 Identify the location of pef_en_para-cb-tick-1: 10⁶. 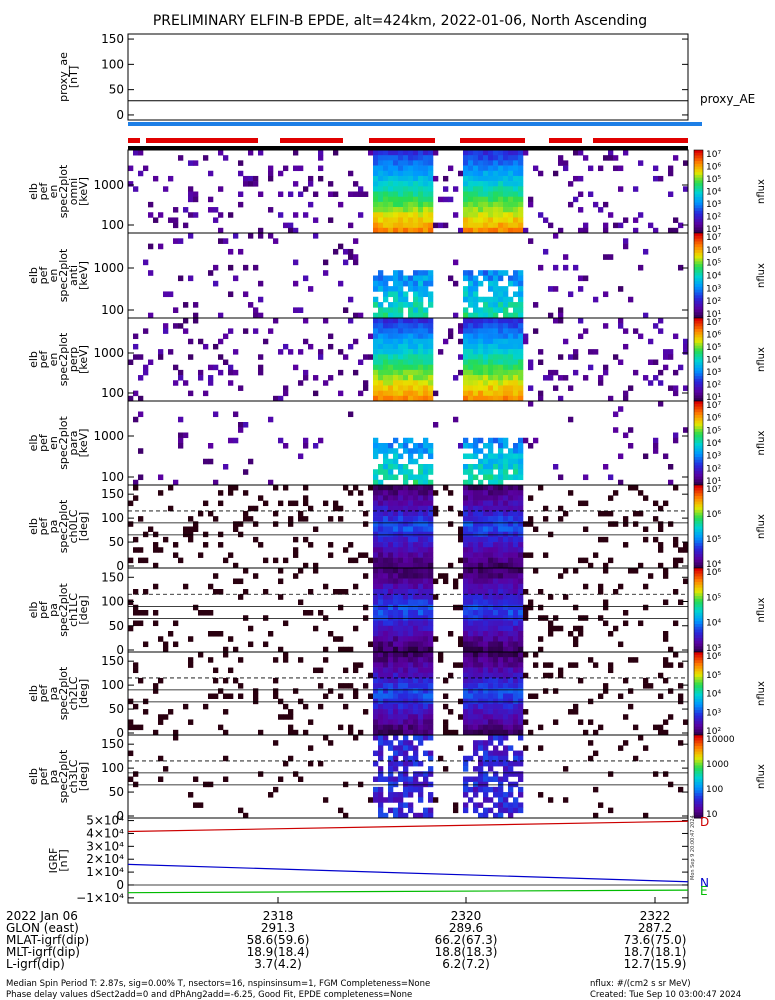
(713, 419).